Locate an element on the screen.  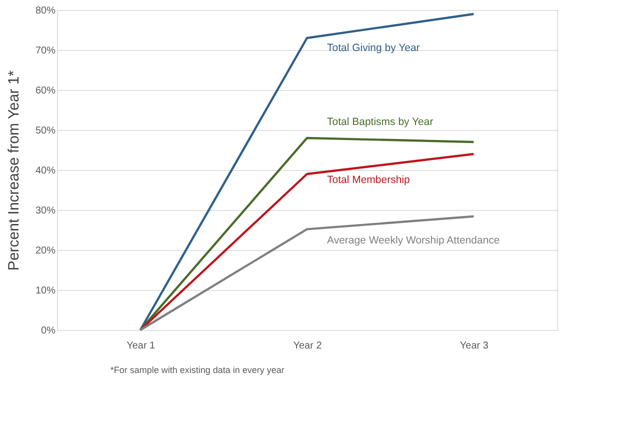
x-tick-label: Year 2 is located at coordinates (307, 346).